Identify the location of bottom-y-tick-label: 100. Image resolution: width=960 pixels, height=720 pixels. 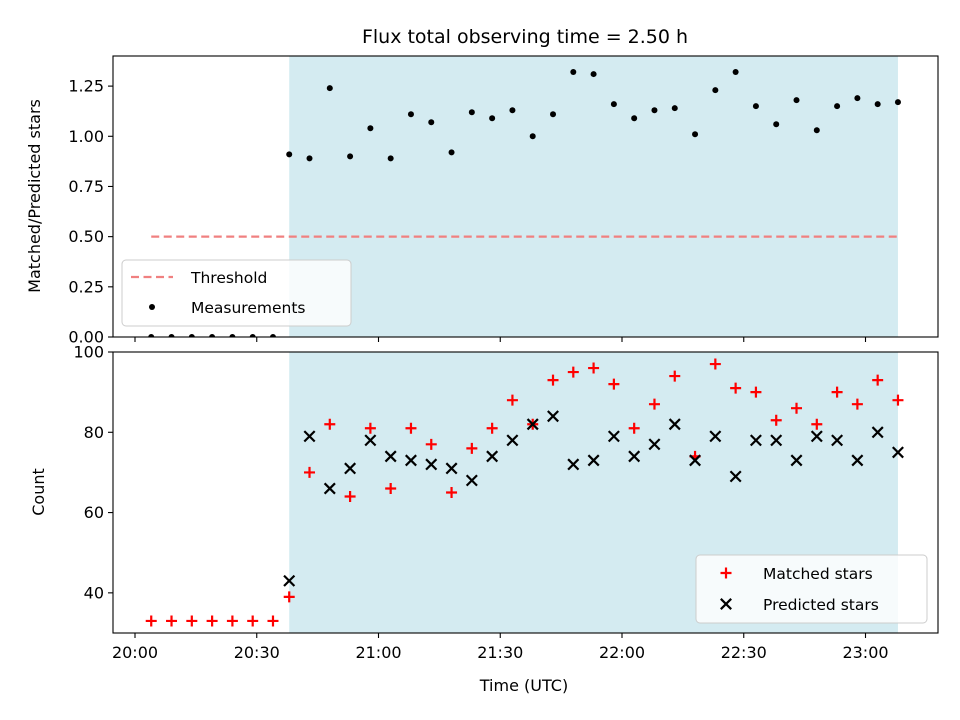
(88, 352).